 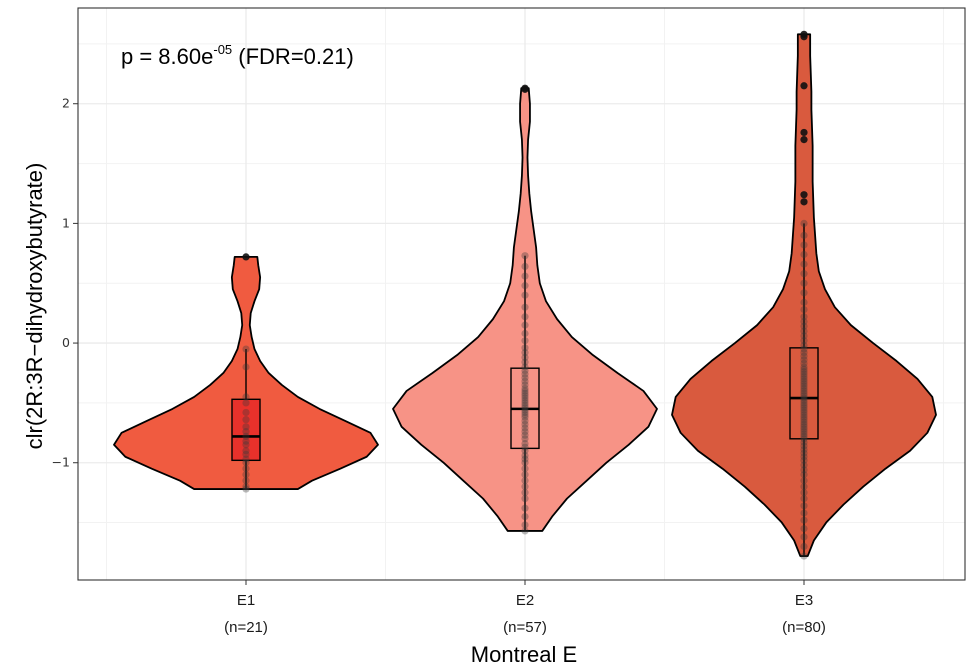 I want to click on y-tick-label: 2, so click(x=66, y=103).